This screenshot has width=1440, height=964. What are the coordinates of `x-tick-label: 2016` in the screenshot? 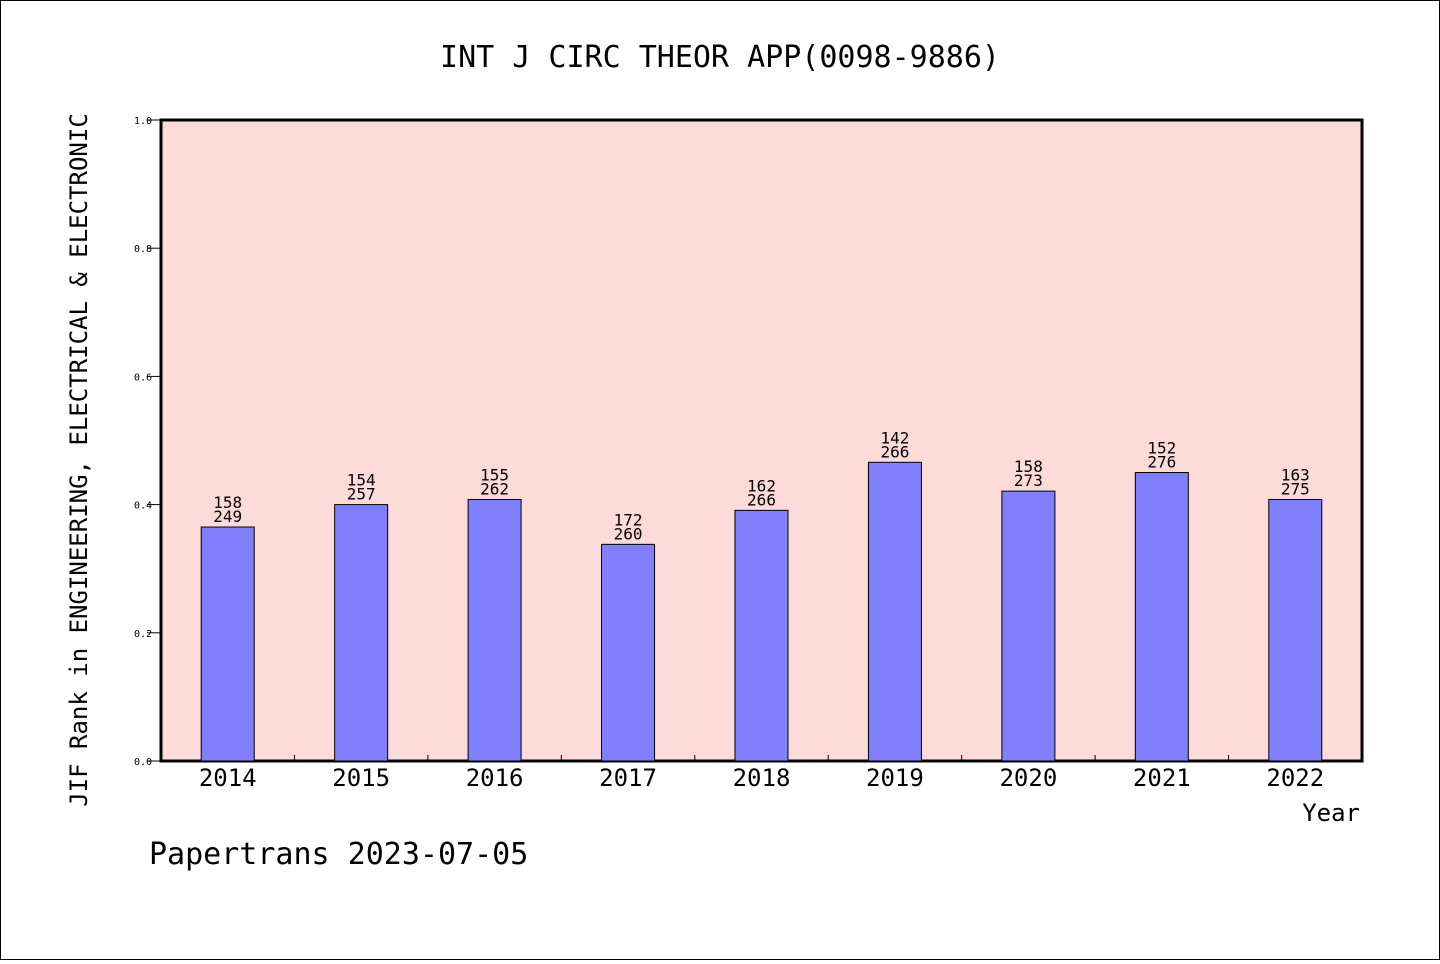 It's located at (495, 778).